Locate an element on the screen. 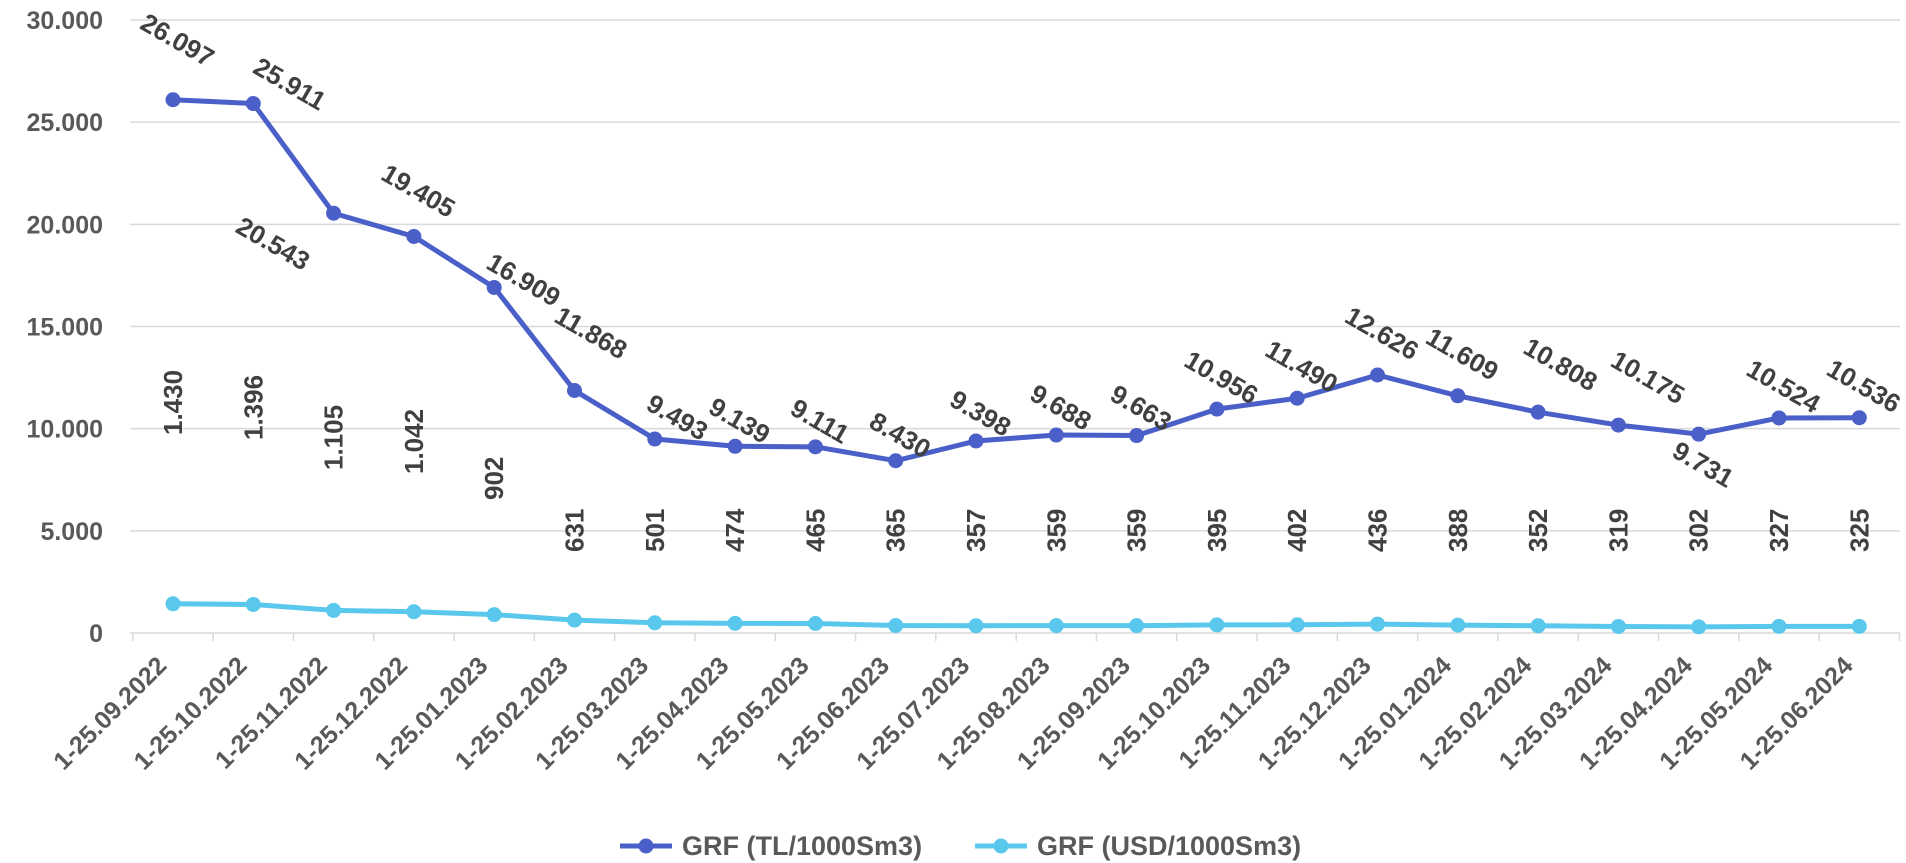 This screenshot has width=1906, height=863. data-label-usd: 388 is located at coordinates (1458, 530).